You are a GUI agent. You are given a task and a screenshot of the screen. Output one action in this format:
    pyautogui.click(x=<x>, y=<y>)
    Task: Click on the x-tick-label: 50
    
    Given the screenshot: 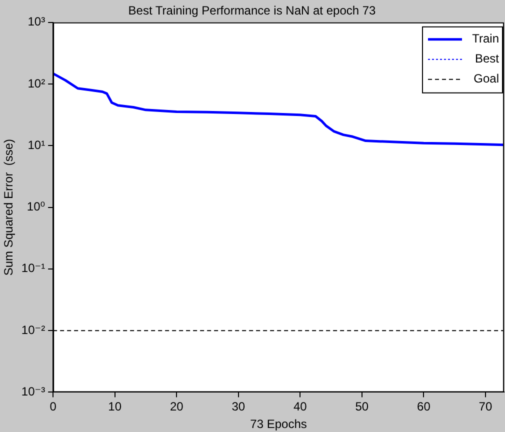 What is the action you would take?
    pyautogui.click(x=362, y=407)
    